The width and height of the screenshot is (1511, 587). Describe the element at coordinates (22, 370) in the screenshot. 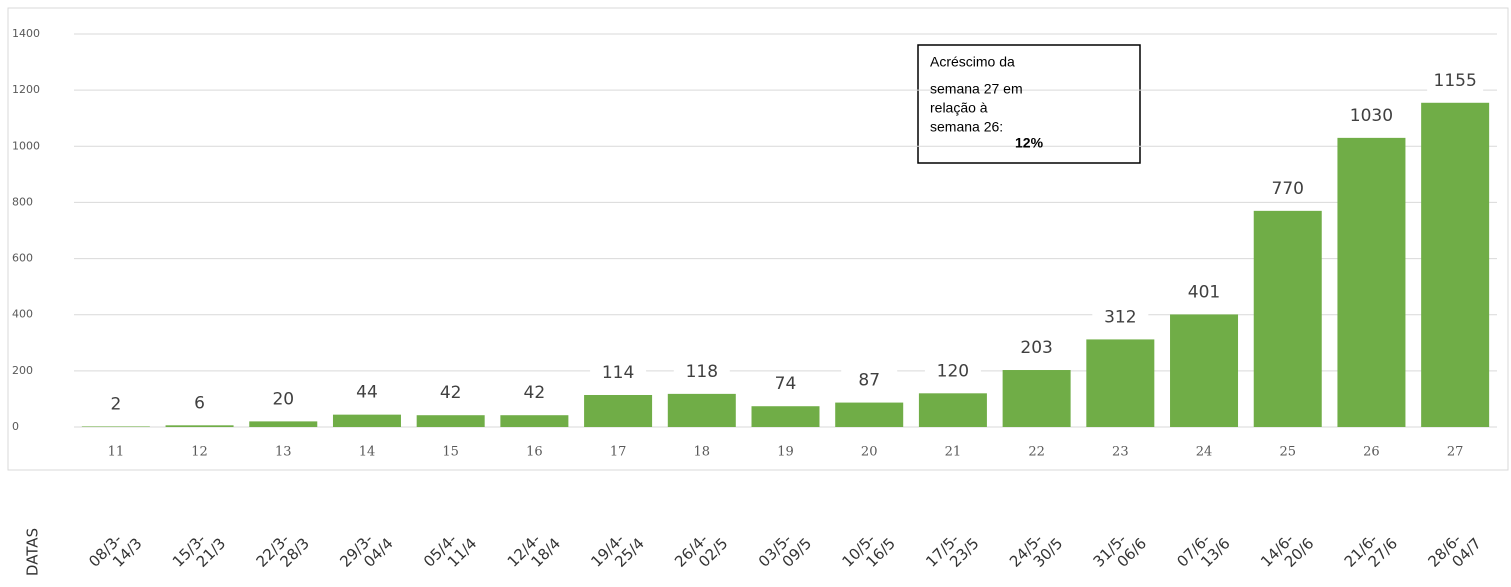

I see `y-tick-label: 200` at that location.